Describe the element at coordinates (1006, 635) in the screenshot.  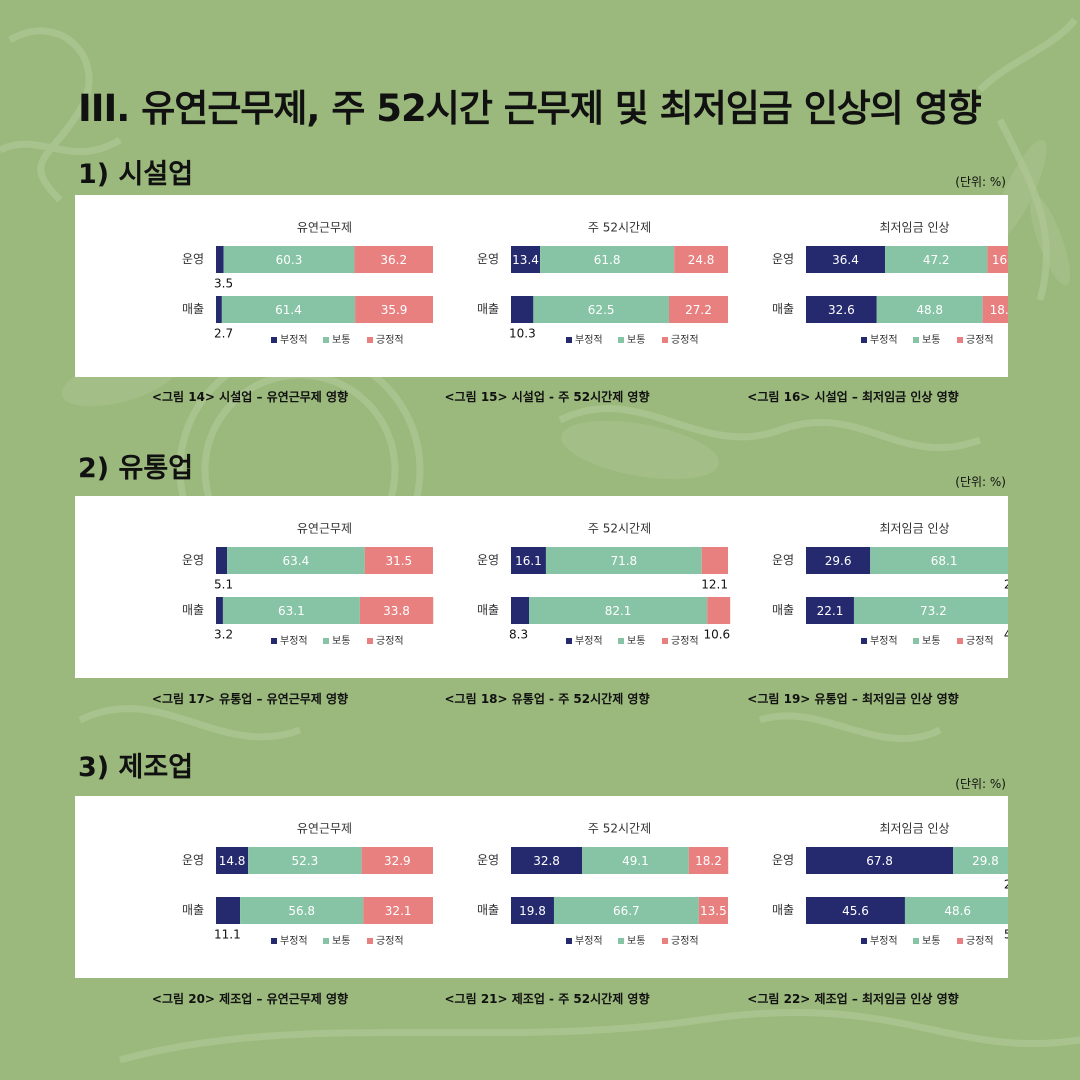
I see `data-label: 4.7` at that location.